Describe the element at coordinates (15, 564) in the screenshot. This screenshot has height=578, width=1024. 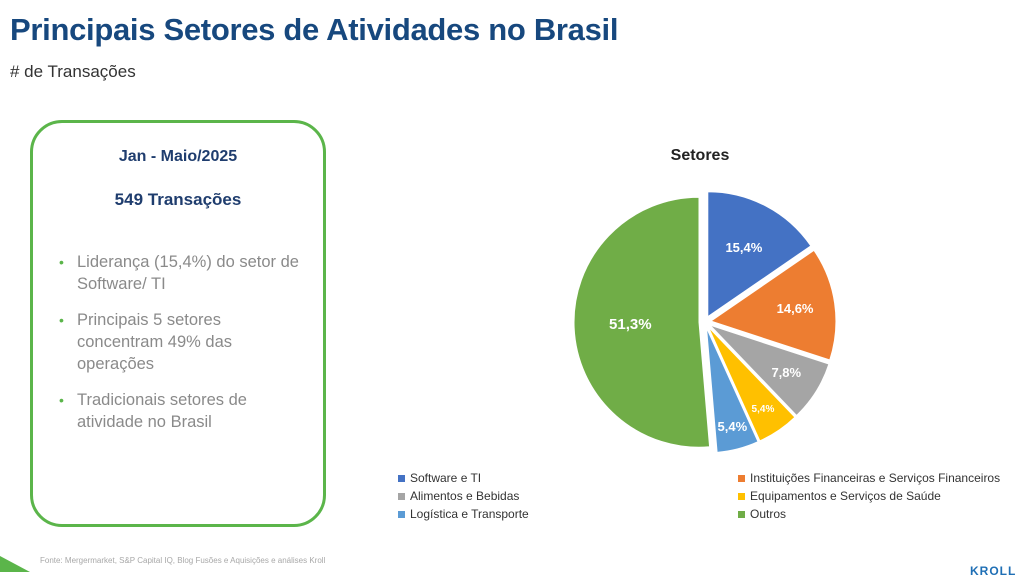
I see `corner-accent` at that location.